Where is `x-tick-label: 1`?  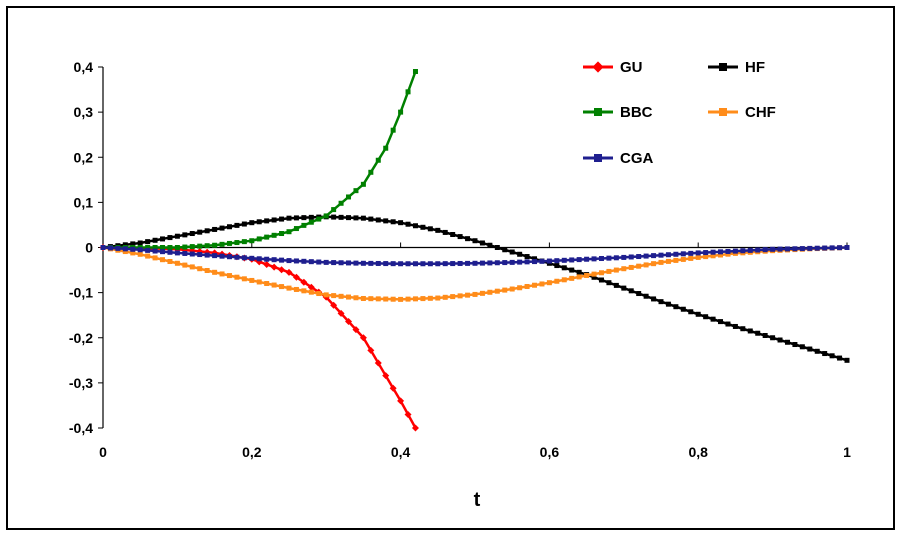
x-tick-label: 1 is located at coordinates (847, 452).